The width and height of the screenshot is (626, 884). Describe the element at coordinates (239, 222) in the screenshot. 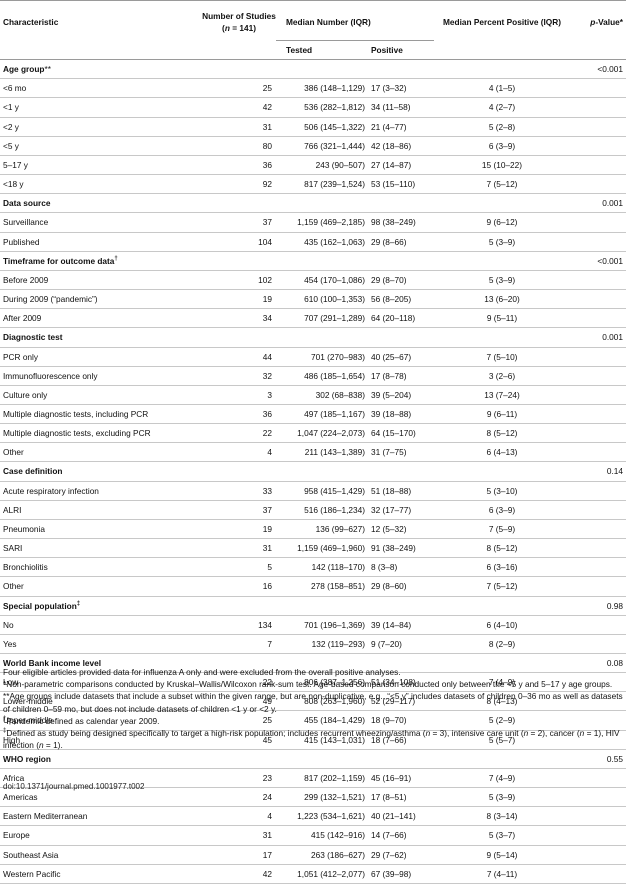

I see `row-number-of-studies: 37` at that location.